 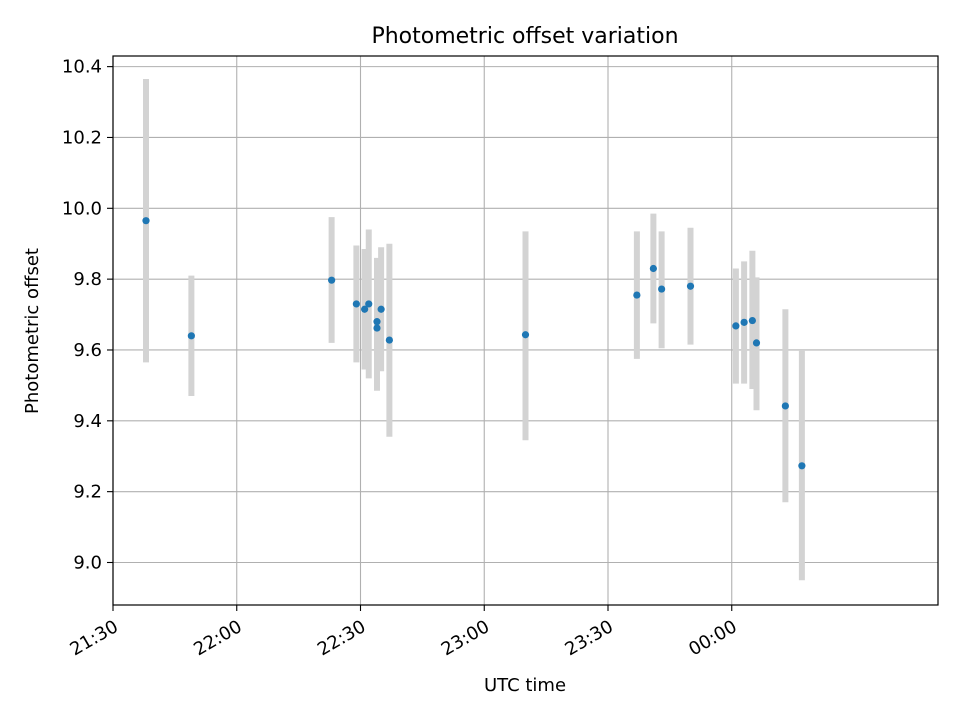 I want to click on x-tick-label: 23:00, so click(x=465, y=638).